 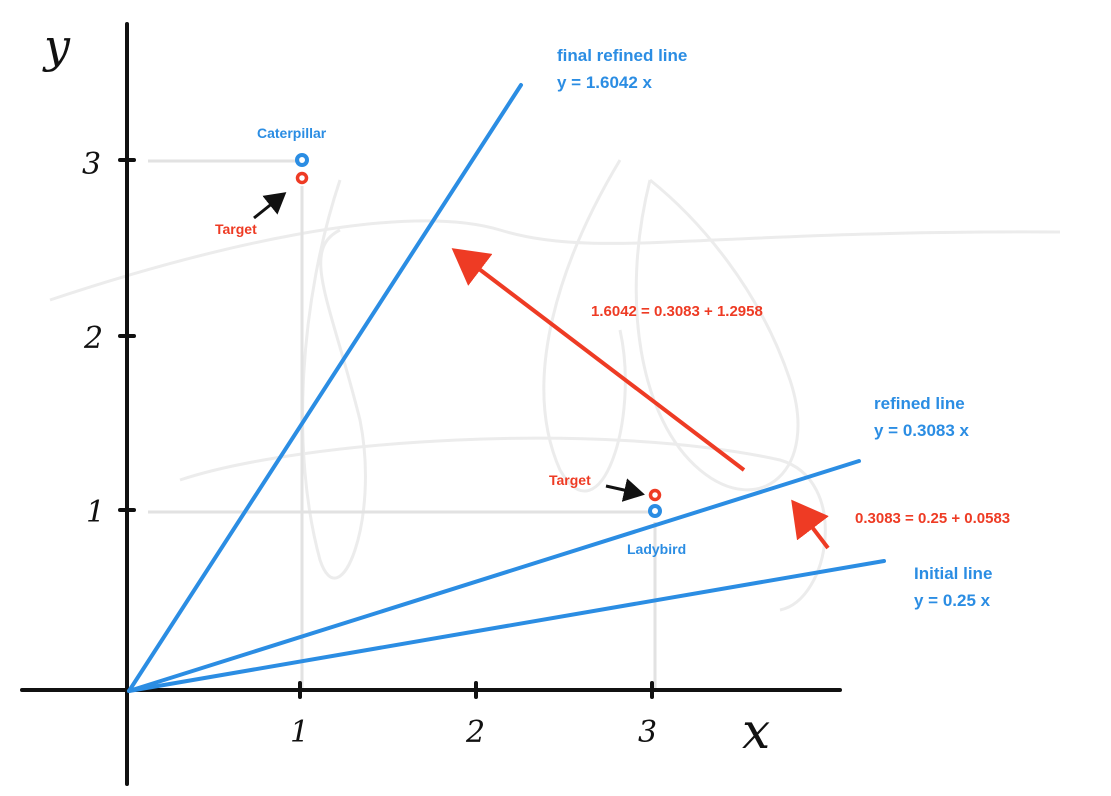 I want to click on final-line-equation: y = 1.6042 x, so click(x=605, y=82).